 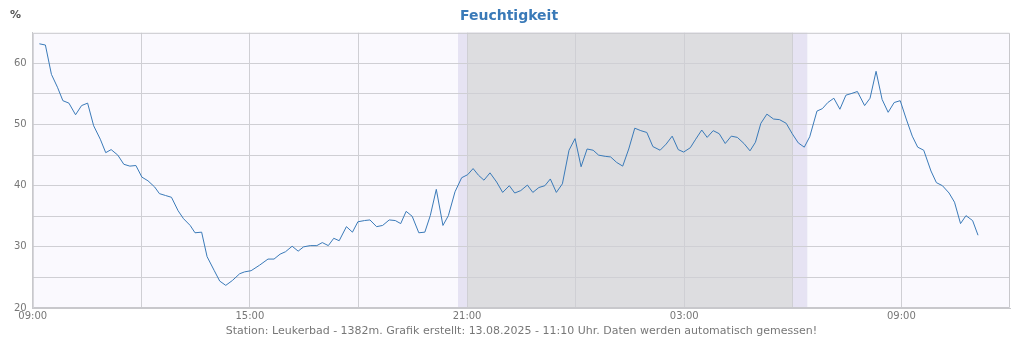 What do you see at coordinates (20, 185) in the screenshot?
I see `y-tick-label: 40` at bounding box center [20, 185].